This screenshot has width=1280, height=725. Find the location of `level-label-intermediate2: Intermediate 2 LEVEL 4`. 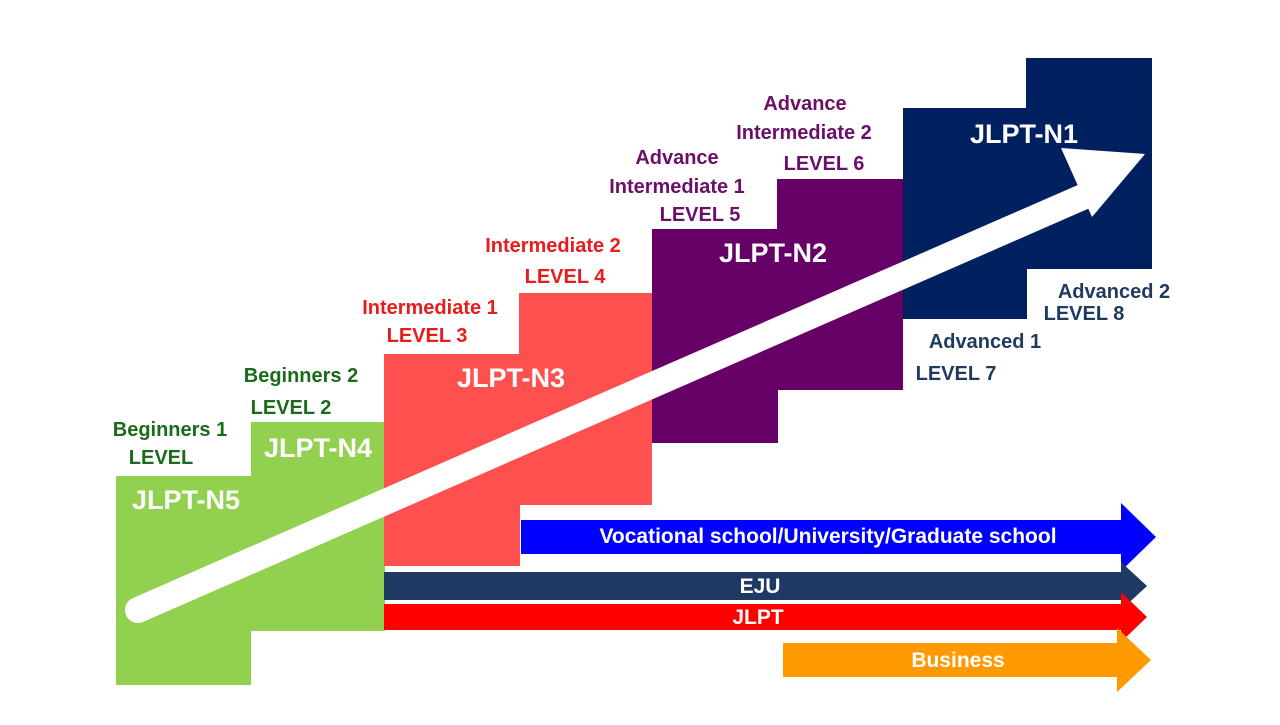

level-label-intermediate2: Intermediate 2 LEVEL 4 is located at coordinates (553, 261).